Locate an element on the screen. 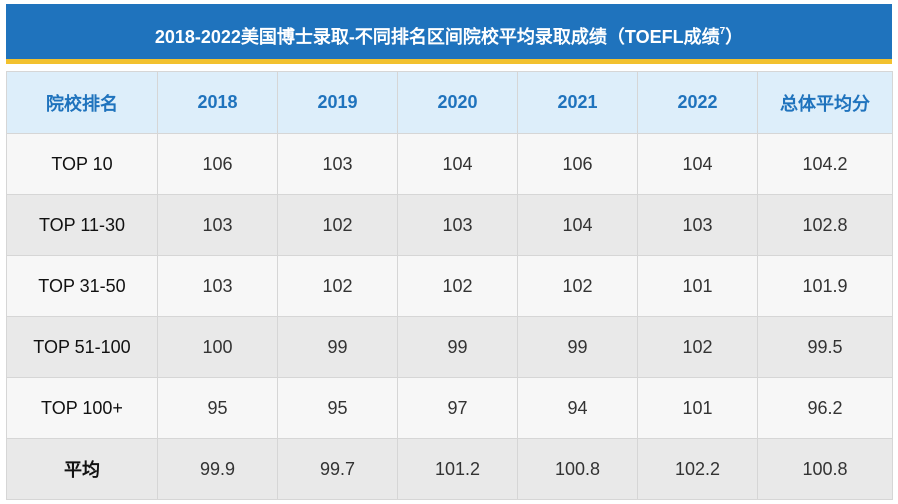 This screenshot has width=898, height=504. header-row: 院校排名 2018 2019 2020 2021 2022 总体平均分 is located at coordinates (449, 102).